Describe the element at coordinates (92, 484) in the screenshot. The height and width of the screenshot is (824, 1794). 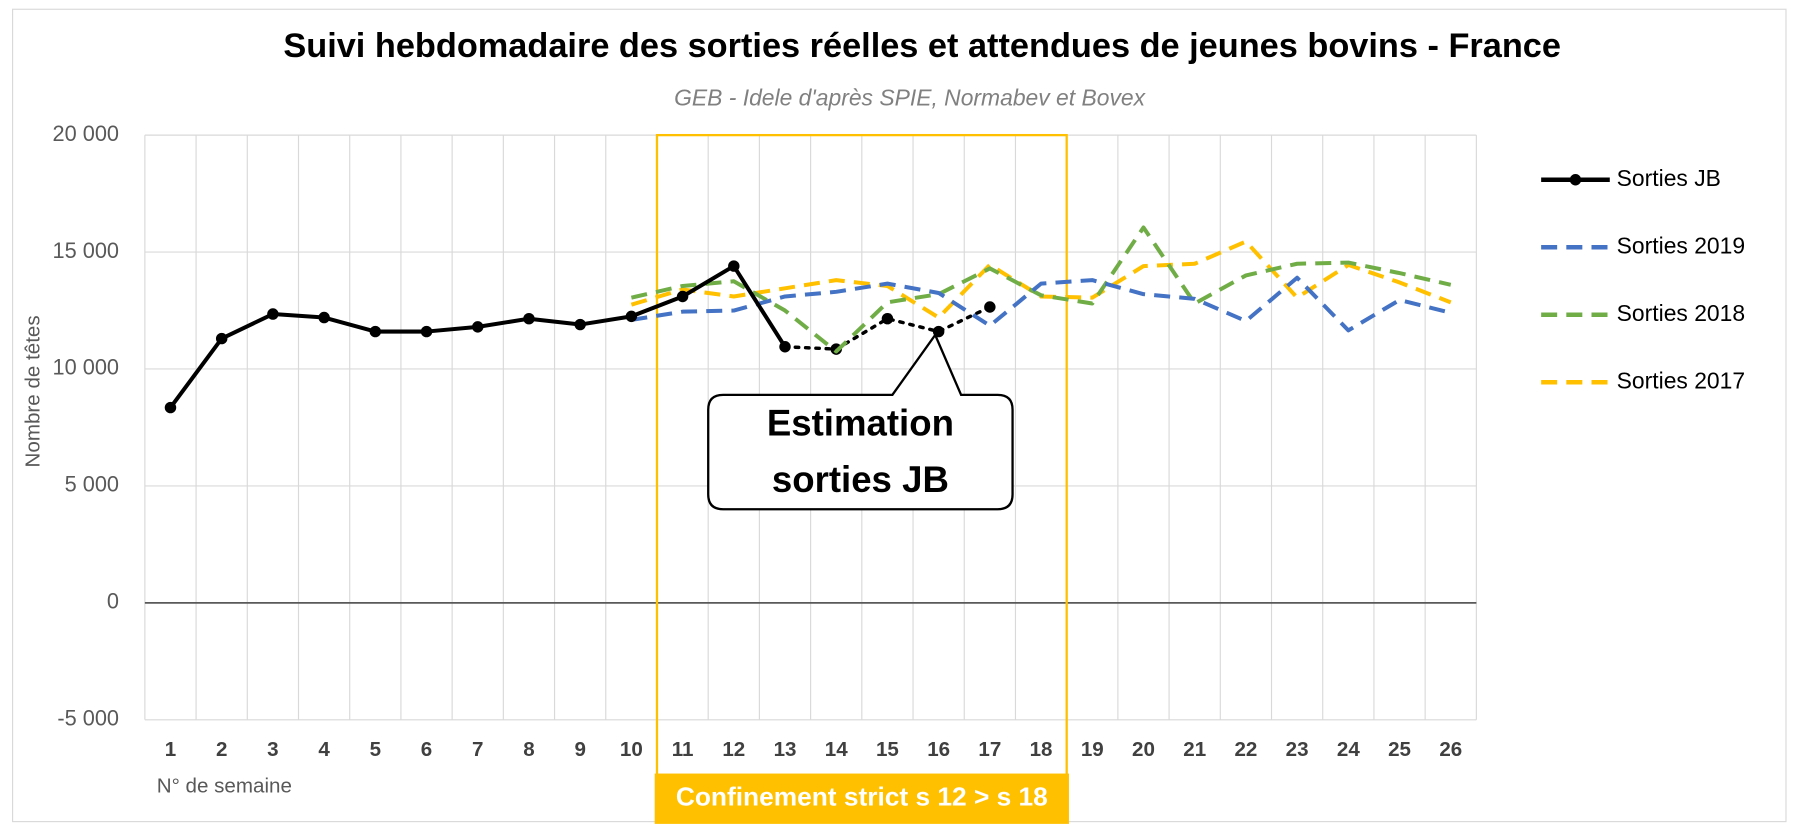
I see `y-tick-label: 5 000` at that location.